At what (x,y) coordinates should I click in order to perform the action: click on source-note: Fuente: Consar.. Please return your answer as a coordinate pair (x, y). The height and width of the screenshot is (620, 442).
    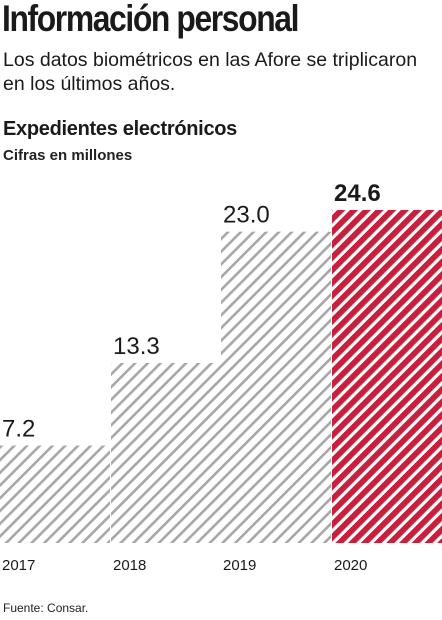
    Looking at the image, I should click on (46, 608).